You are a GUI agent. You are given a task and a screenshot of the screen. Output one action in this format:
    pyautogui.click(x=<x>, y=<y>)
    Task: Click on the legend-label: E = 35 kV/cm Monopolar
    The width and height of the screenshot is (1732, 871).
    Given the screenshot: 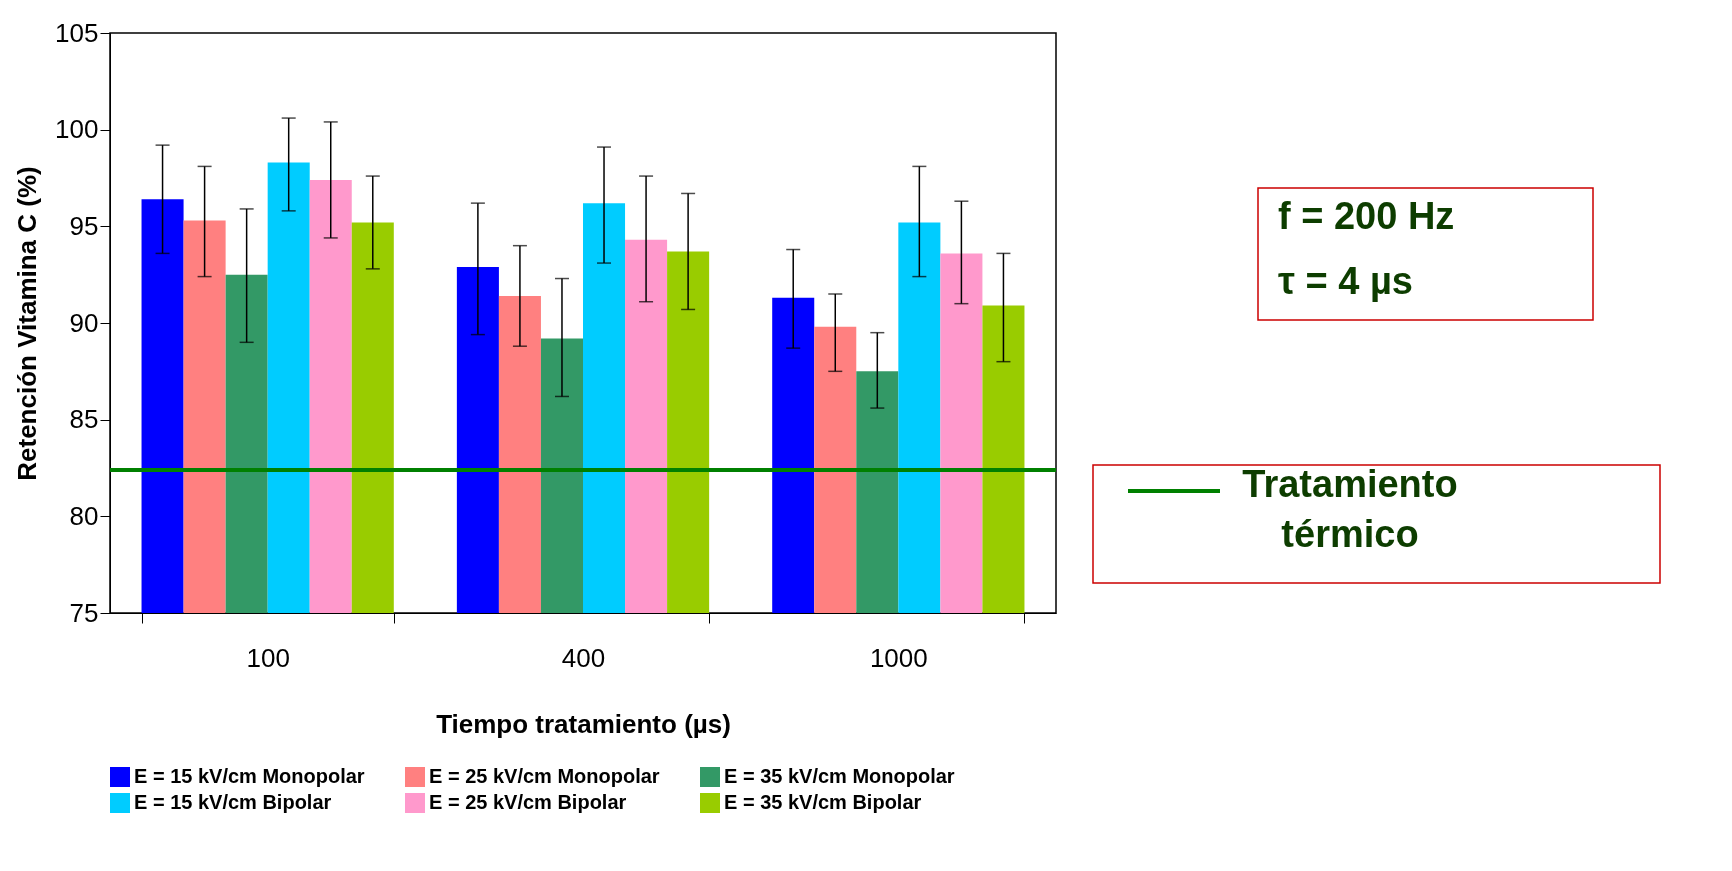 What is the action you would take?
    pyautogui.click(x=839, y=776)
    